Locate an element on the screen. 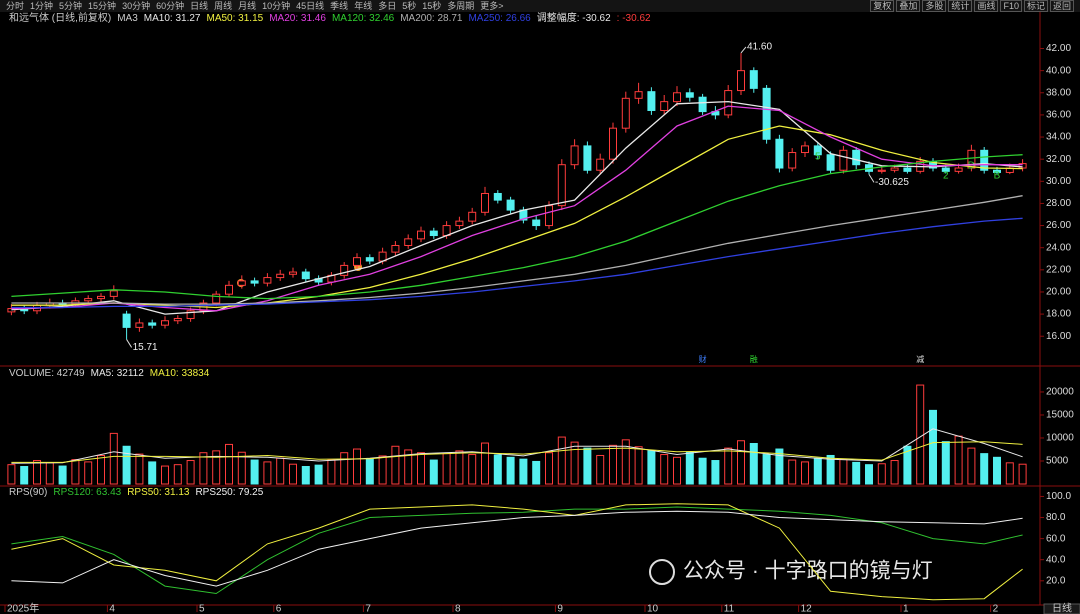  period-tab: 多周期 is located at coordinates (461, 6).